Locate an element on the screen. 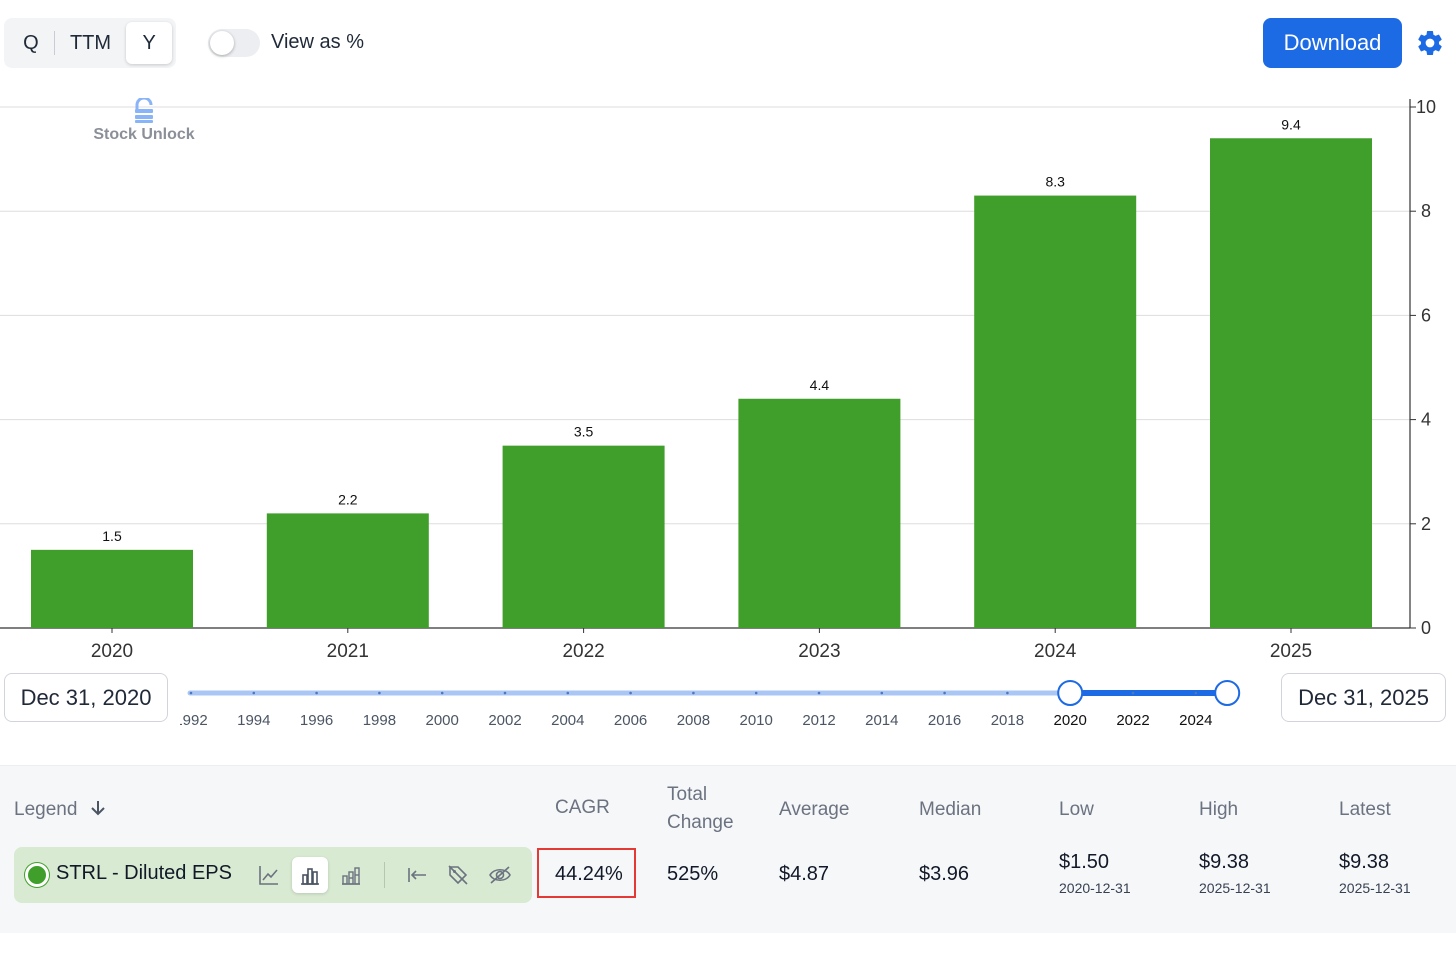 The height and width of the screenshot is (953, 1456). data-label-2022: 3.5 is located at coordinates (584, 432).